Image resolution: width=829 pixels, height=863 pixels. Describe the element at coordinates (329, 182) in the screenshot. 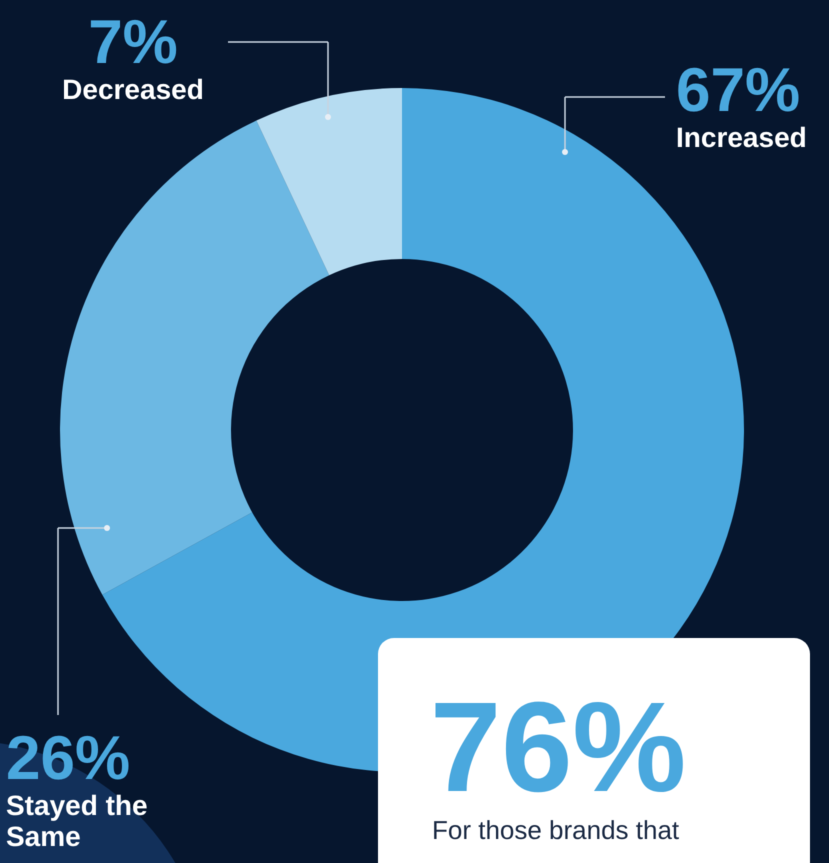

I see `donut-slice` at that location.